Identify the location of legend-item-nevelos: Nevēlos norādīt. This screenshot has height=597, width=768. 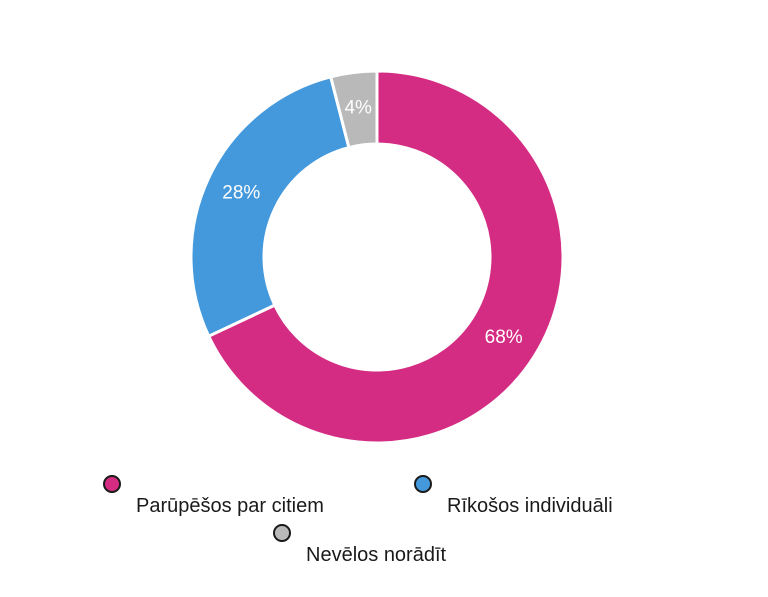
(383, 545).